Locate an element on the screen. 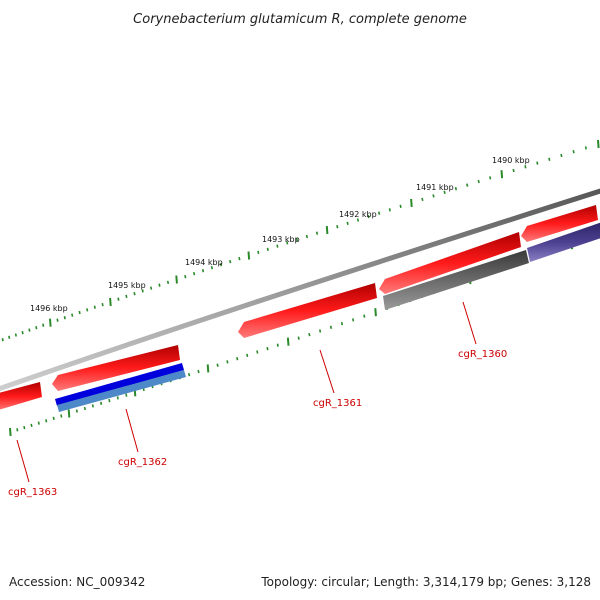 This screenshot has height=600, width=600. scale-label-1494: 1494 kbp is located at coordinates (204, 262).